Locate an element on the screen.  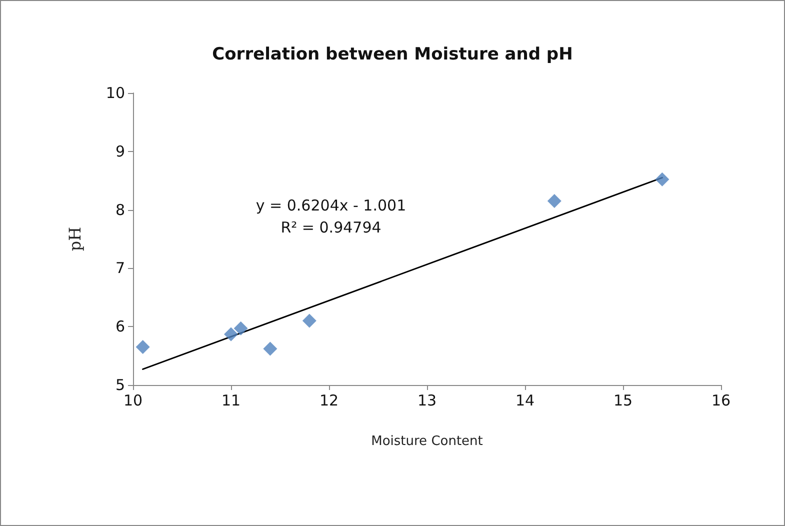
y-tick-label: 6 is located at coordinates (120, 327).